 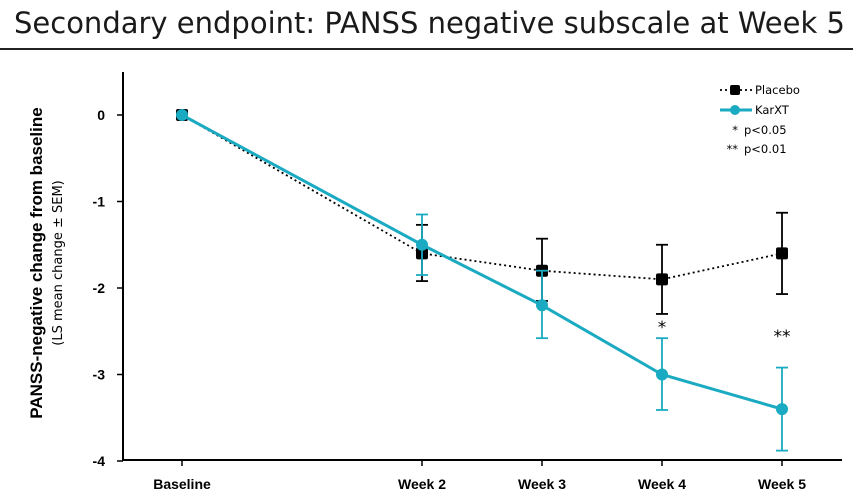 I want to click on x-tick-label: Baseline, so click(x=182, y=484).